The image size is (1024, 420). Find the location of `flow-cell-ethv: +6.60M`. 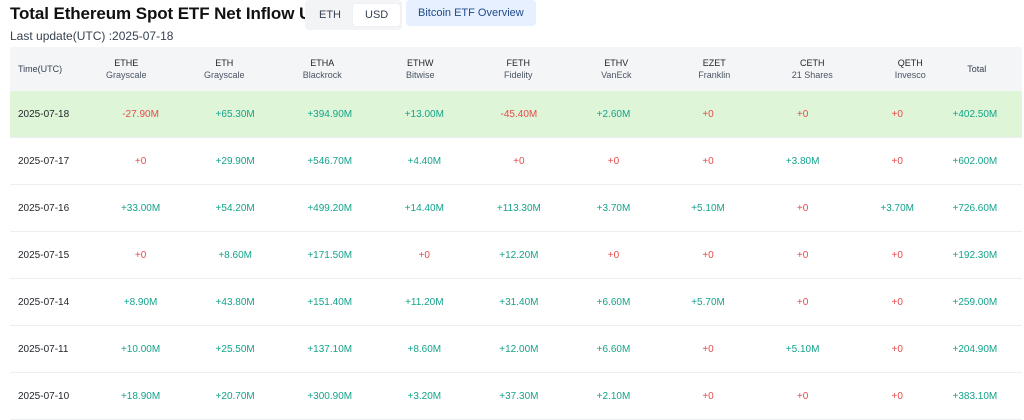

flow-cell-ethv: +6.60M is located at coordinates (613, 302).